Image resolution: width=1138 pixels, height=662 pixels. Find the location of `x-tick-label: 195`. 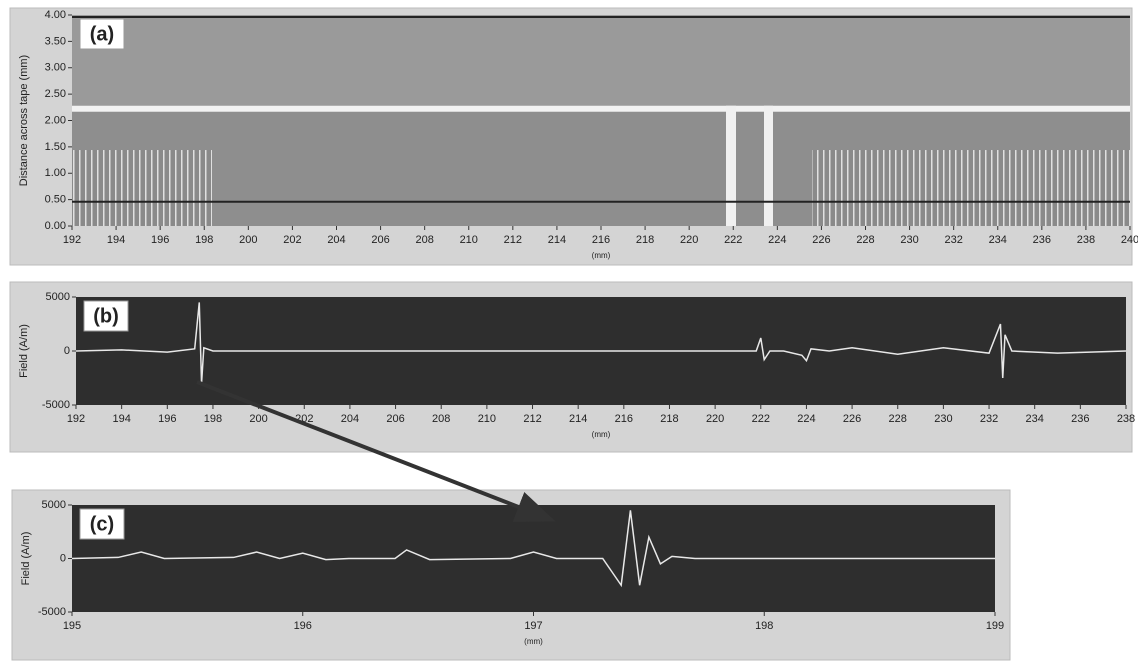

x-tick-label: 195 is located at coordinates (72, 626).